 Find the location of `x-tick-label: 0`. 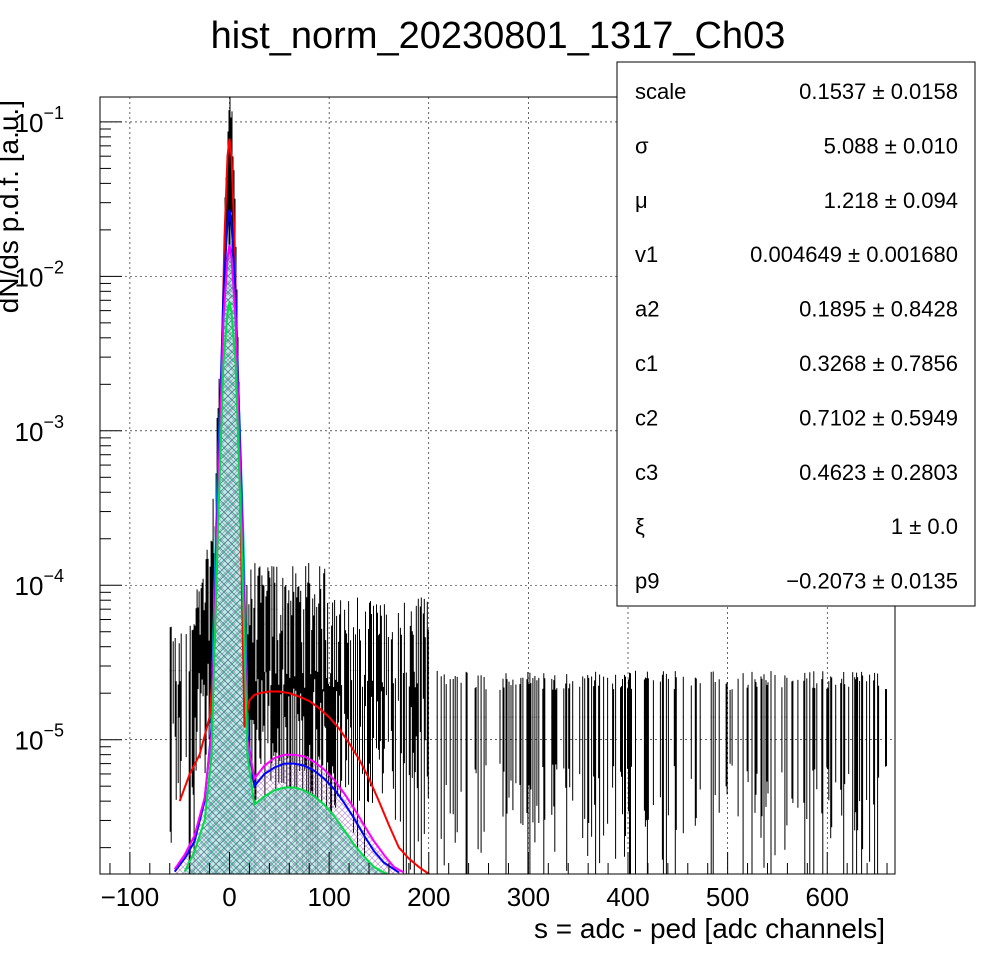

x-tick-label: 0 is located at coordinates (229, 897).